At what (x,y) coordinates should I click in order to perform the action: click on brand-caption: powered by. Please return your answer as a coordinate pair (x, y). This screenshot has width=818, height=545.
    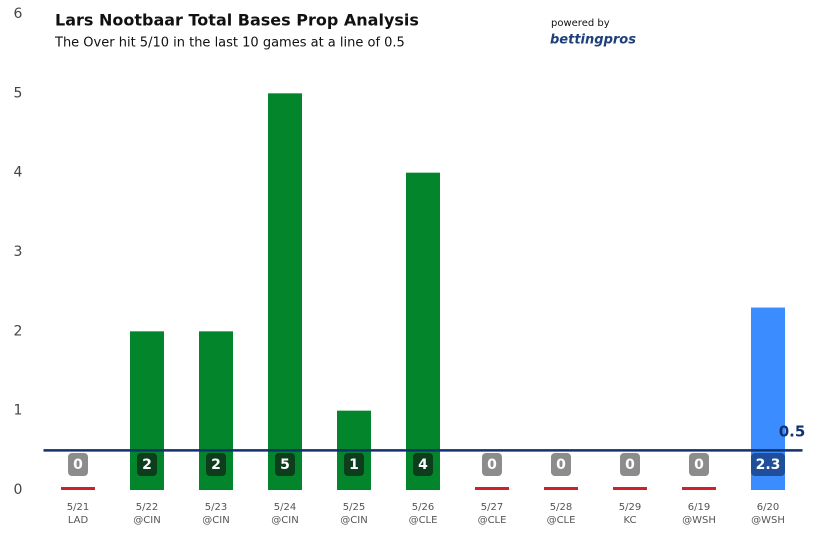
    Looking at the image, I should click on (580, 23).